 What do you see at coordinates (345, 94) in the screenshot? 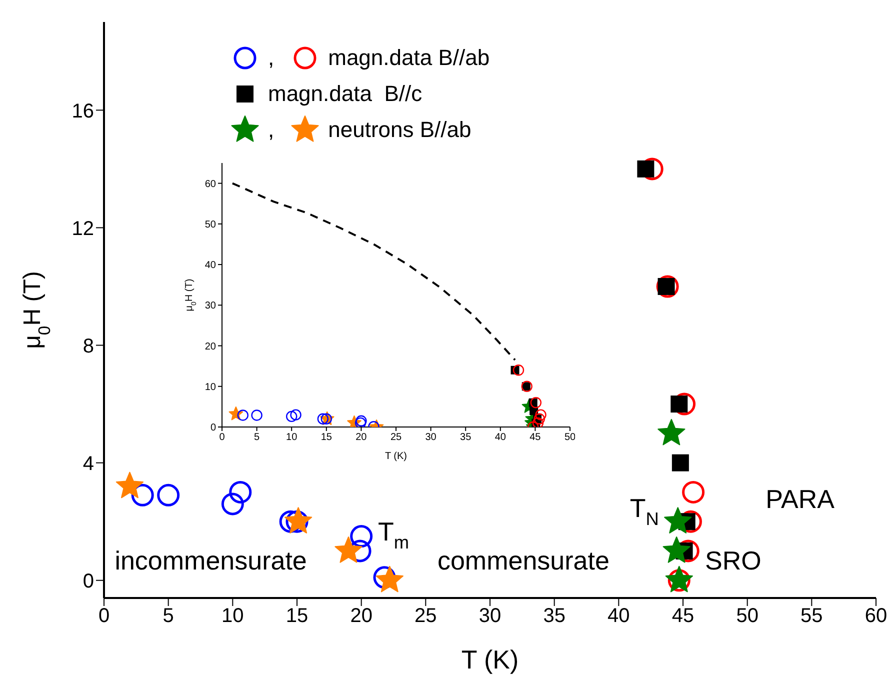
I see `legend-label: magn.data B//c` at bounding box center [345, 94].